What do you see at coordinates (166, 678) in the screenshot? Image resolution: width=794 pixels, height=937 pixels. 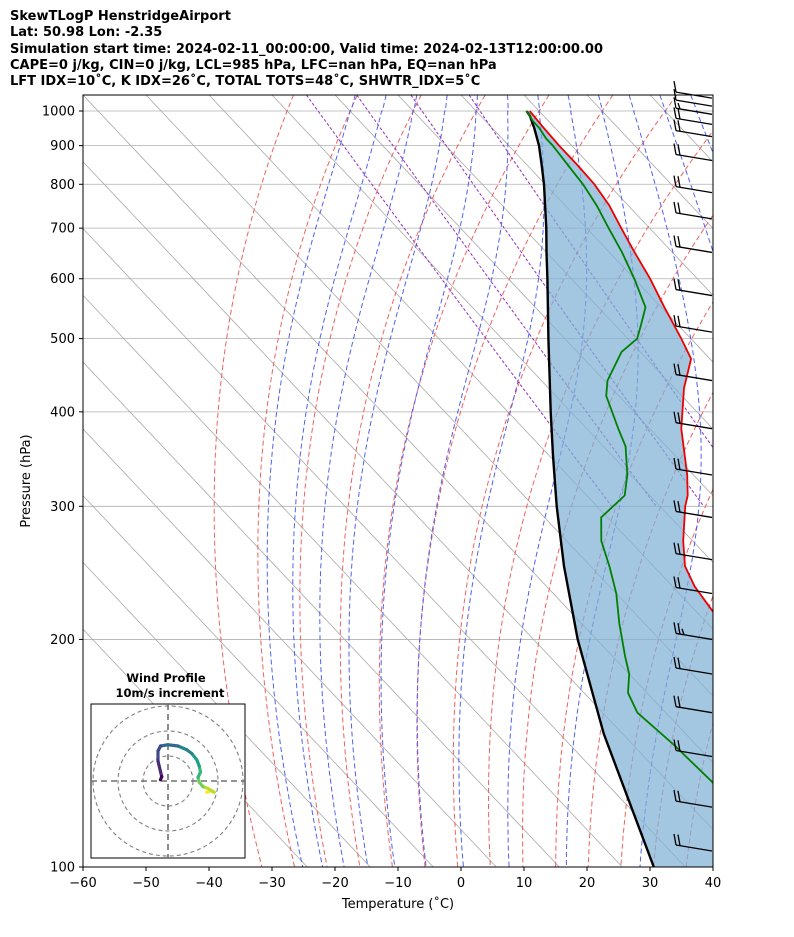 I see `hodograph-title: Wind Profile` at bounding box center [166, 678].